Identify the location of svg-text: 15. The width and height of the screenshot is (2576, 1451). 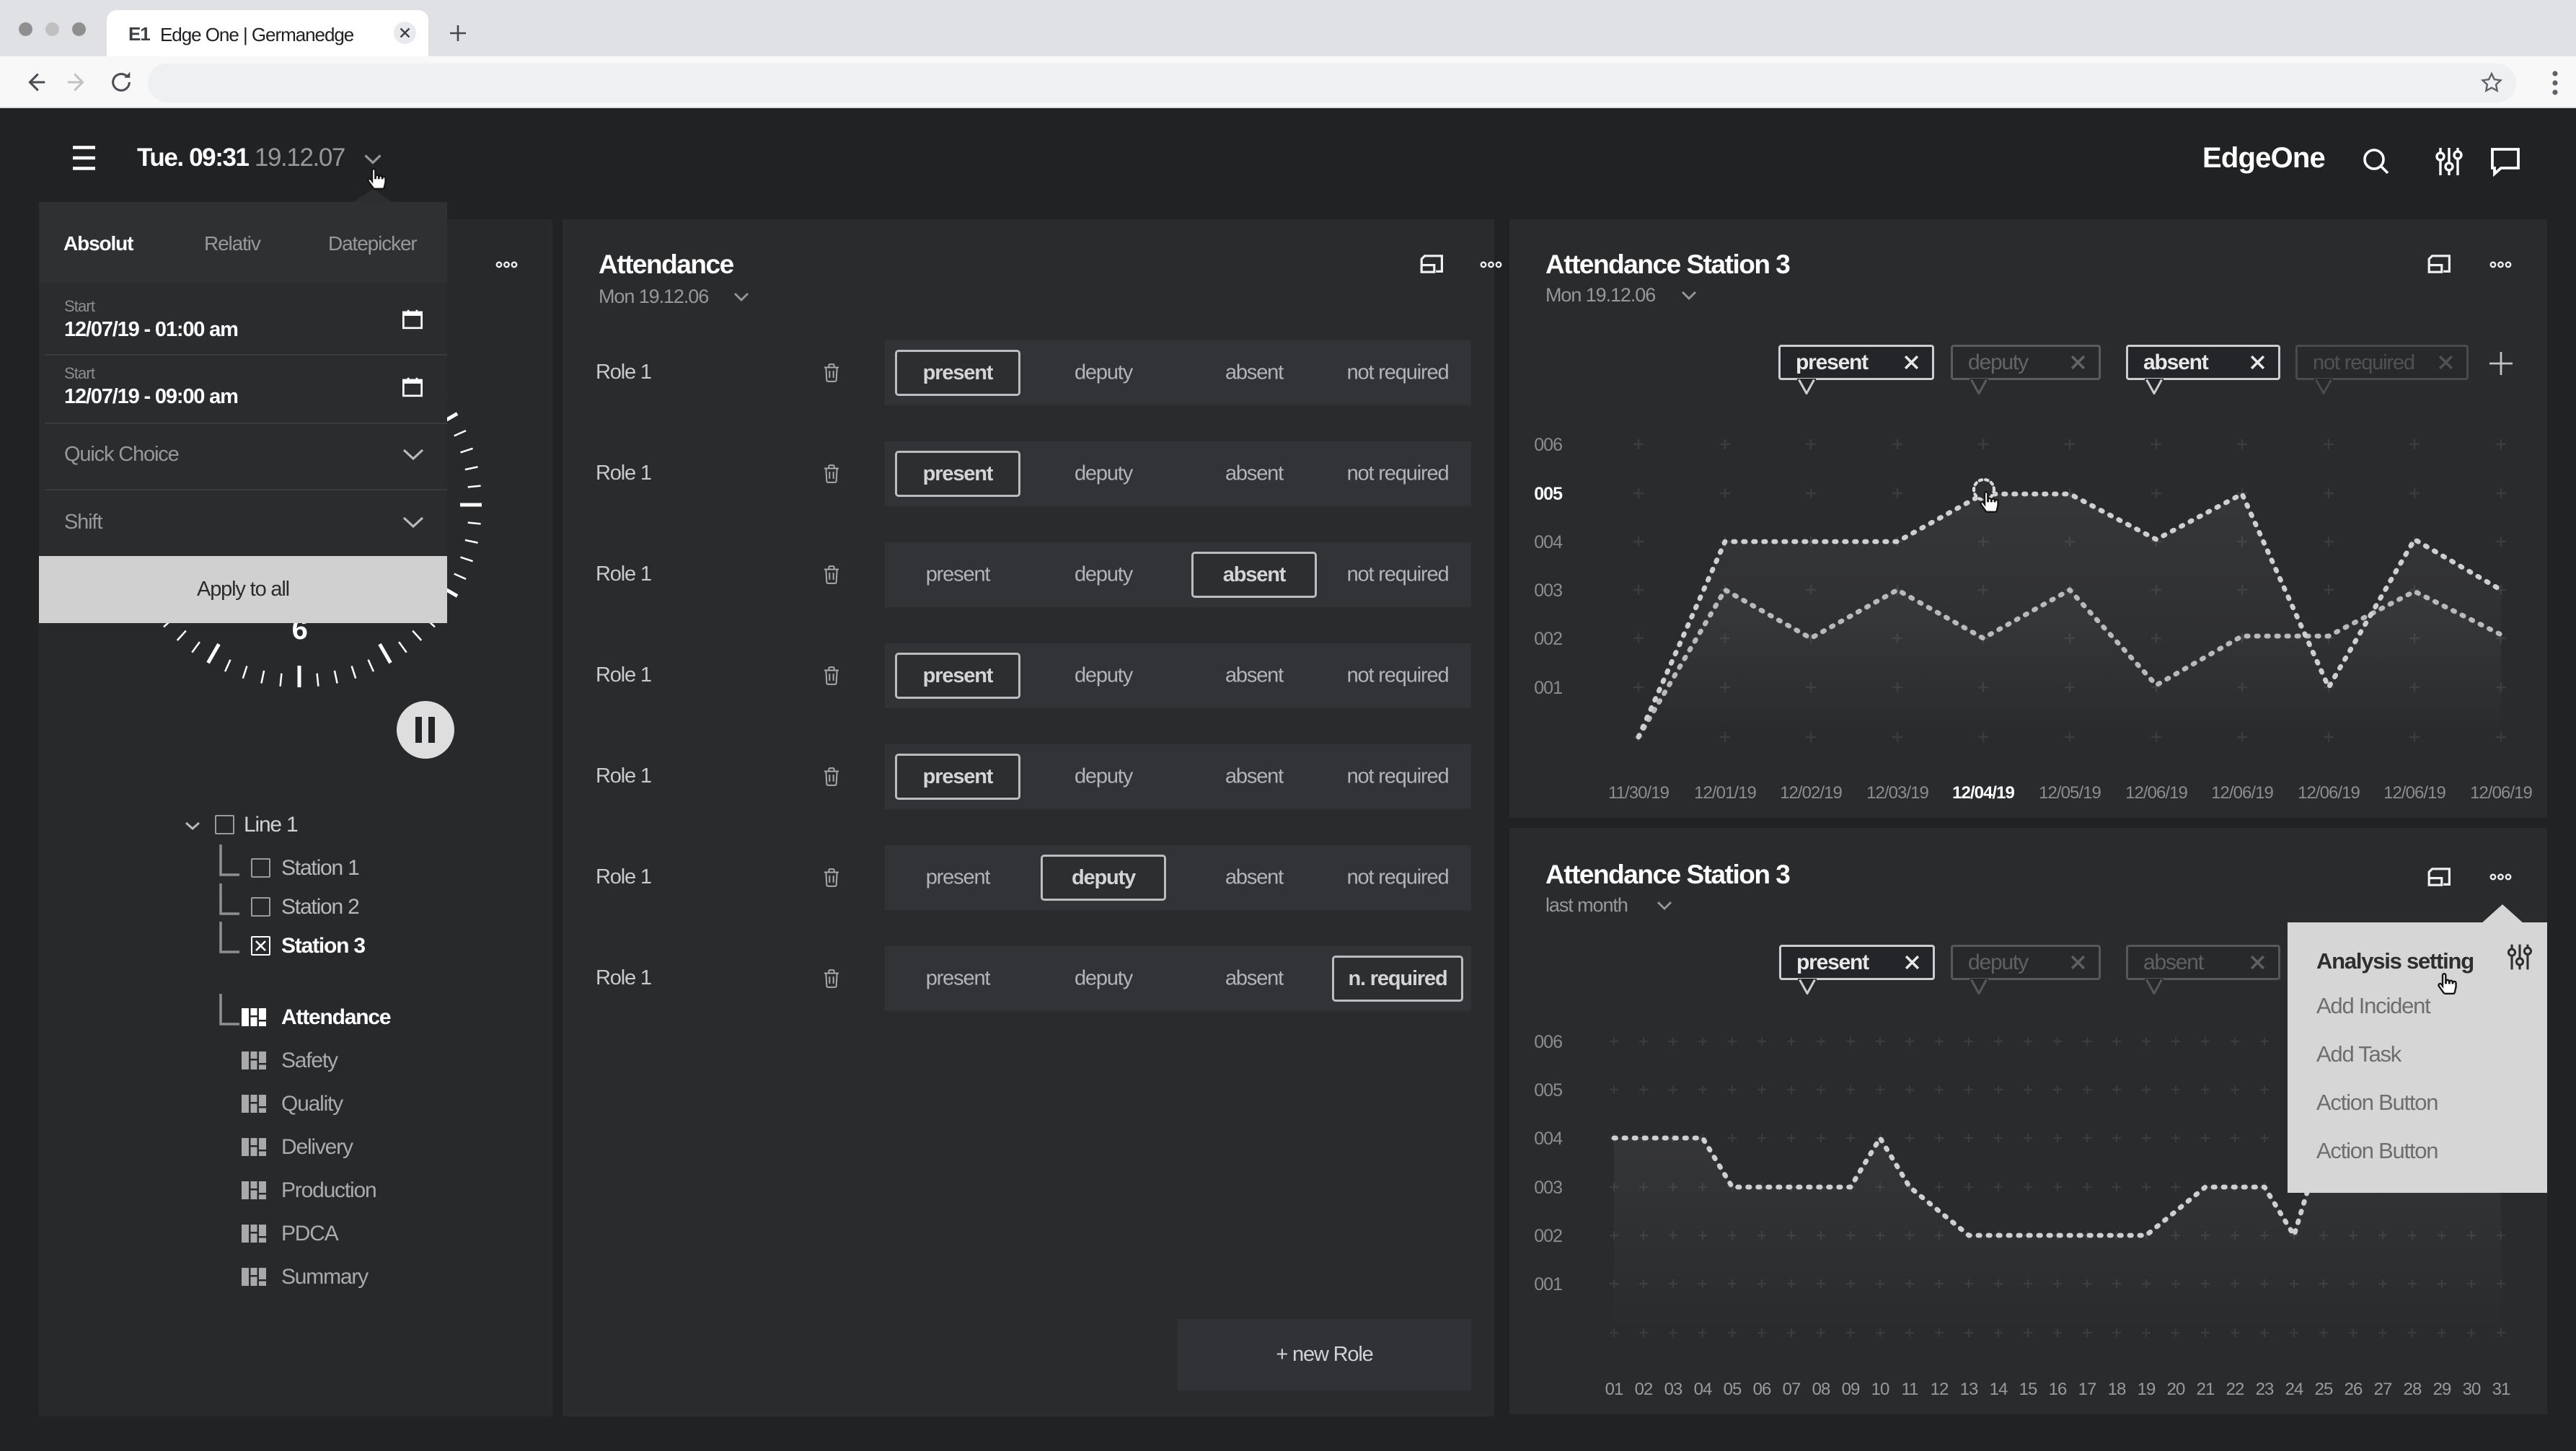
(2028, 1390).